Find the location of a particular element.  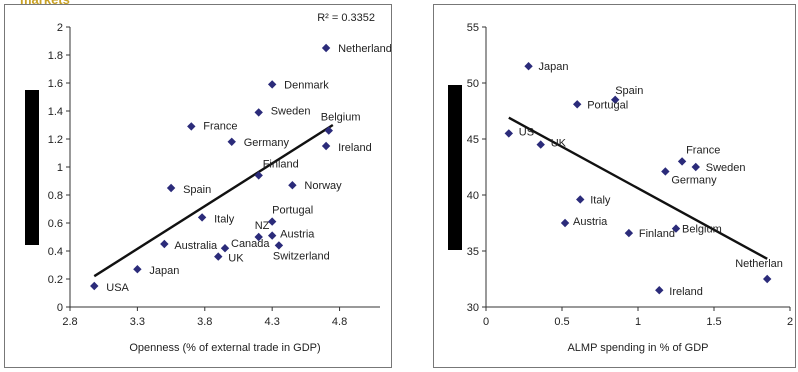

data-point-label: NZ is located at coordinates (262, 226).